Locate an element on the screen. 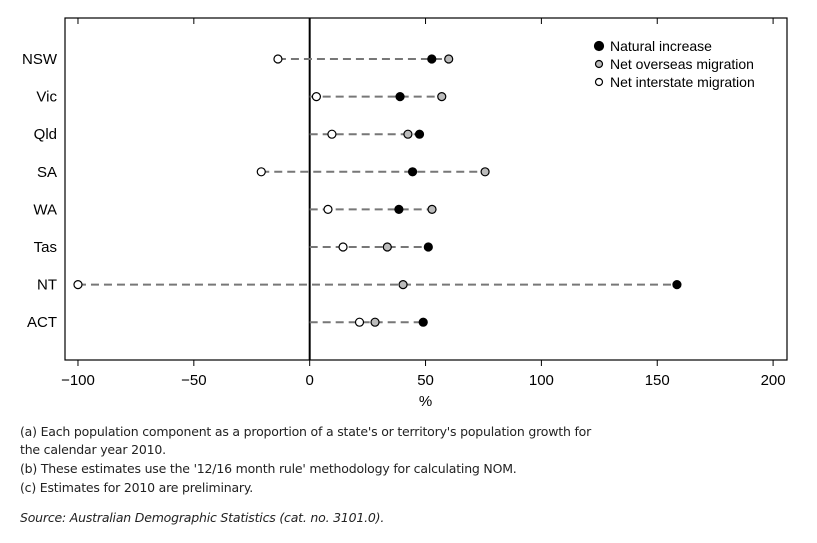 The image size is (817, 543). category-label: WA is located at coordinates (45, 209).